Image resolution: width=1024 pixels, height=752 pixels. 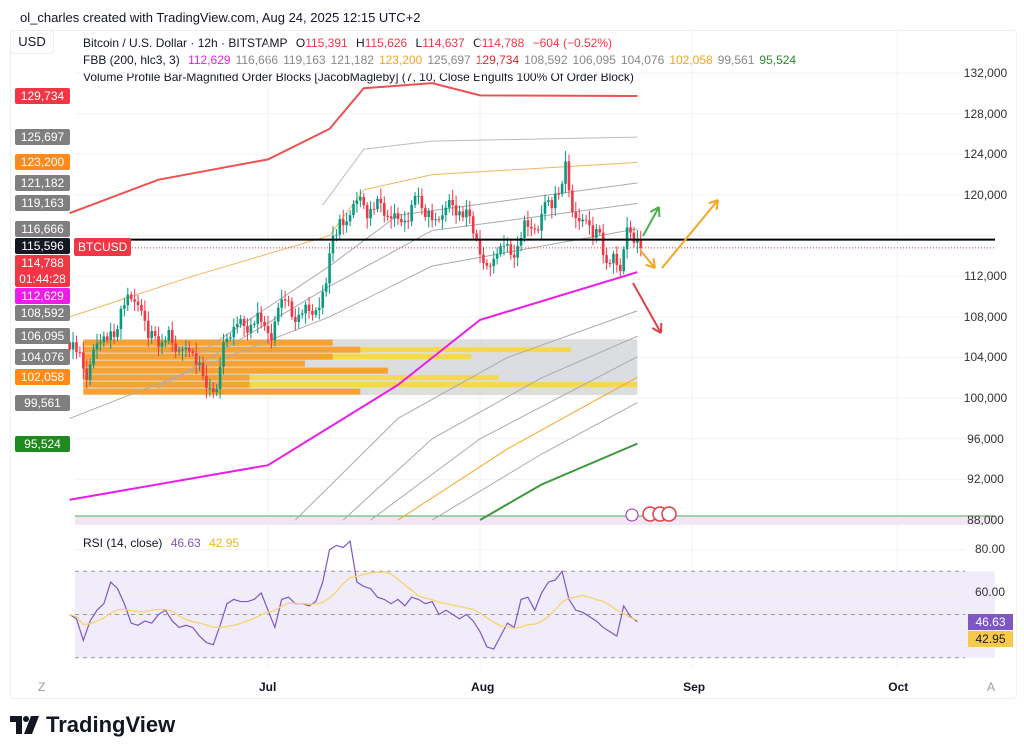 What do you see at coordinates (42, 137) in the screenshot?
I see `price-badge: 125,697` at bounding box center [42, 137].